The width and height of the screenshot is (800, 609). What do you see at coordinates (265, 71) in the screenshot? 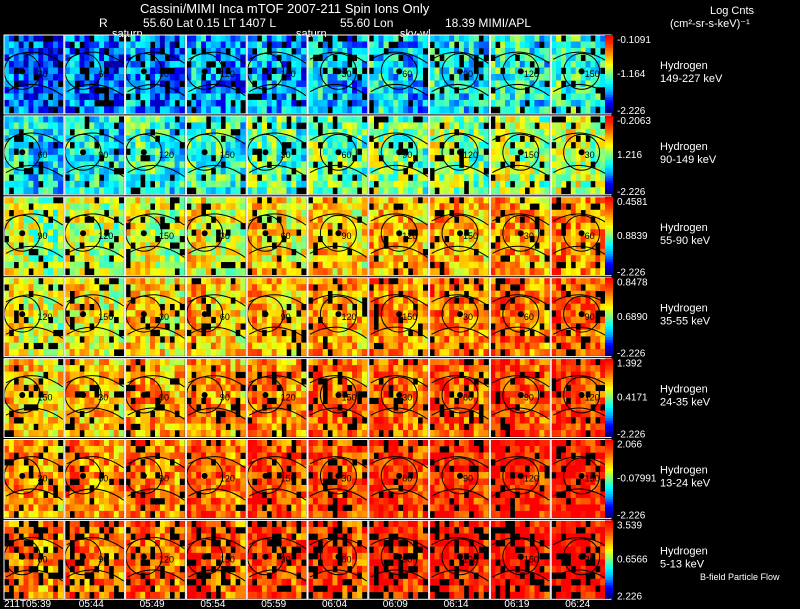
I see `saturn-marker` at bounding box center [265, 71].